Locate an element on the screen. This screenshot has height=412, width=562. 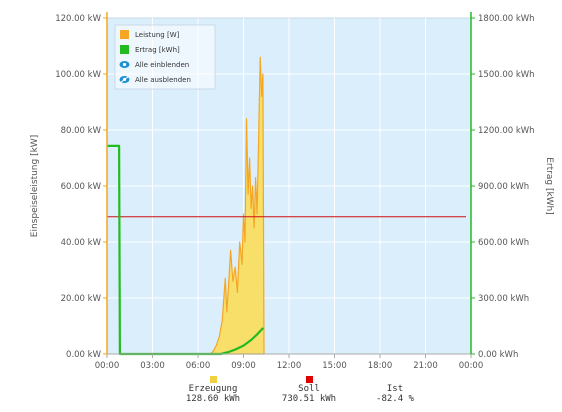
summary-erzeugung: Erzeugung 128.60 kWh is located at coordinates (213, 390).